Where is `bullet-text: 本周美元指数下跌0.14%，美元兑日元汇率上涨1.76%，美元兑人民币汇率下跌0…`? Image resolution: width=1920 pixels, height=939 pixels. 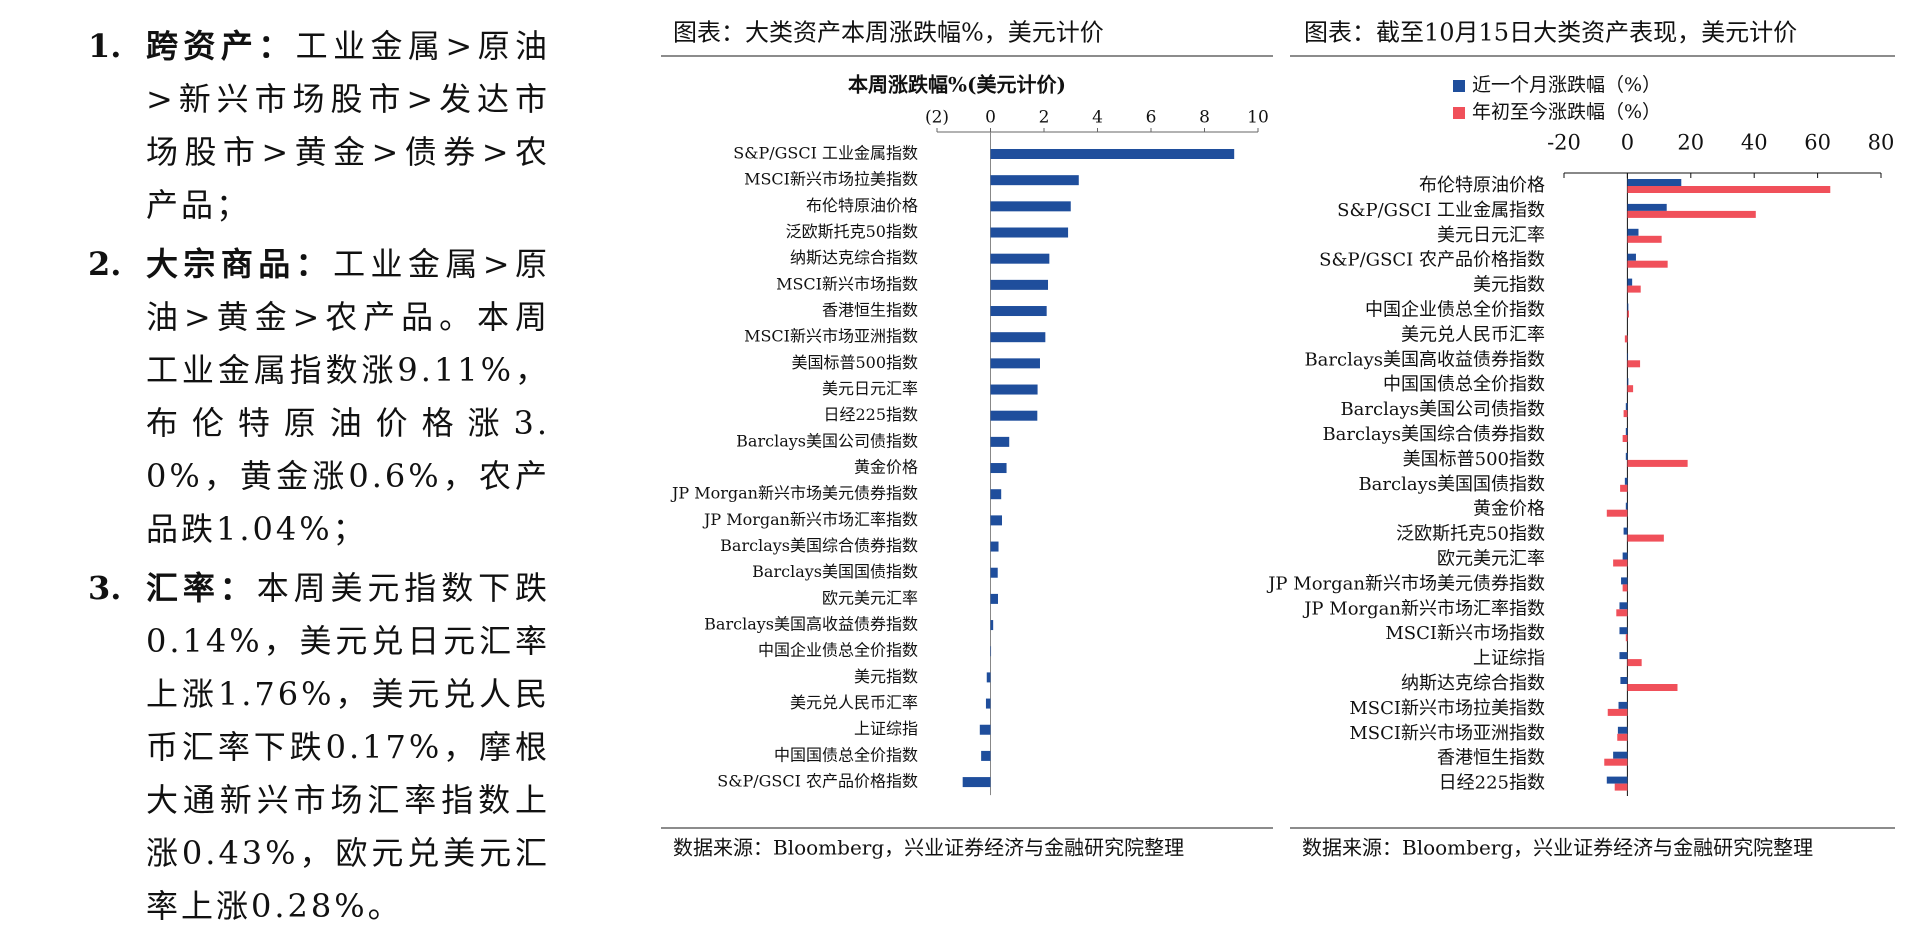
bullet-text: 本周美元指数下跌0.14%，美元兑日元汇率上涨1.76%，美元兑人民币汇率下跌0… is located at coordinates (348, 747).